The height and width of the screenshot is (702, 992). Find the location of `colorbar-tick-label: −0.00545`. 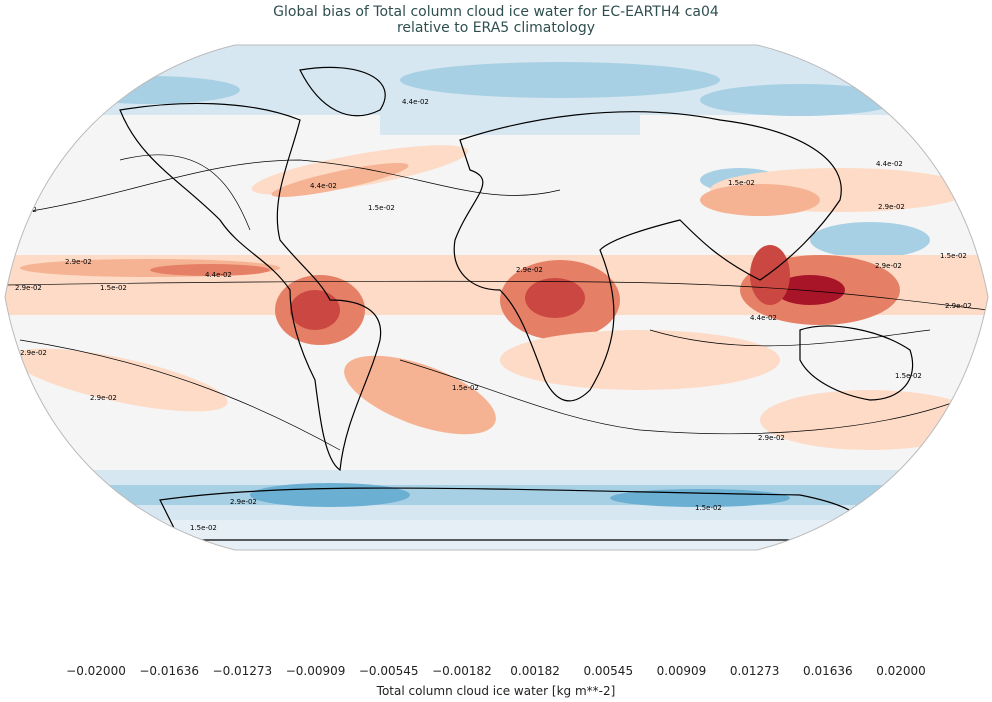

colorbar-tick-label: −0.00545 is located at coordinates (388, 671).